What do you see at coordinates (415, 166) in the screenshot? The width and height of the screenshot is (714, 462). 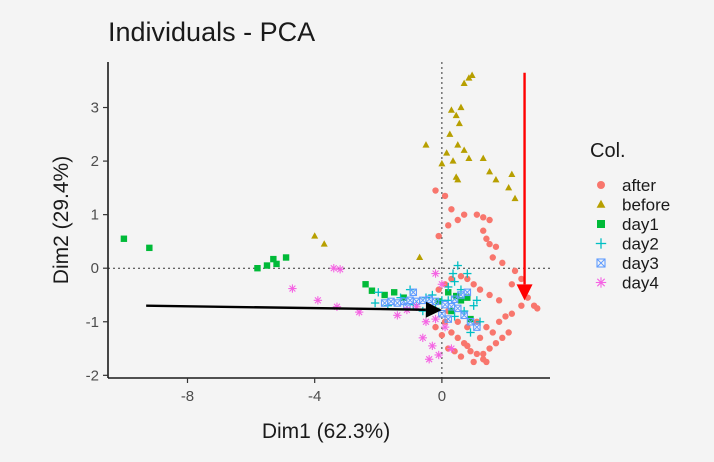 I see `series-before` at bounding box center [415, 166].